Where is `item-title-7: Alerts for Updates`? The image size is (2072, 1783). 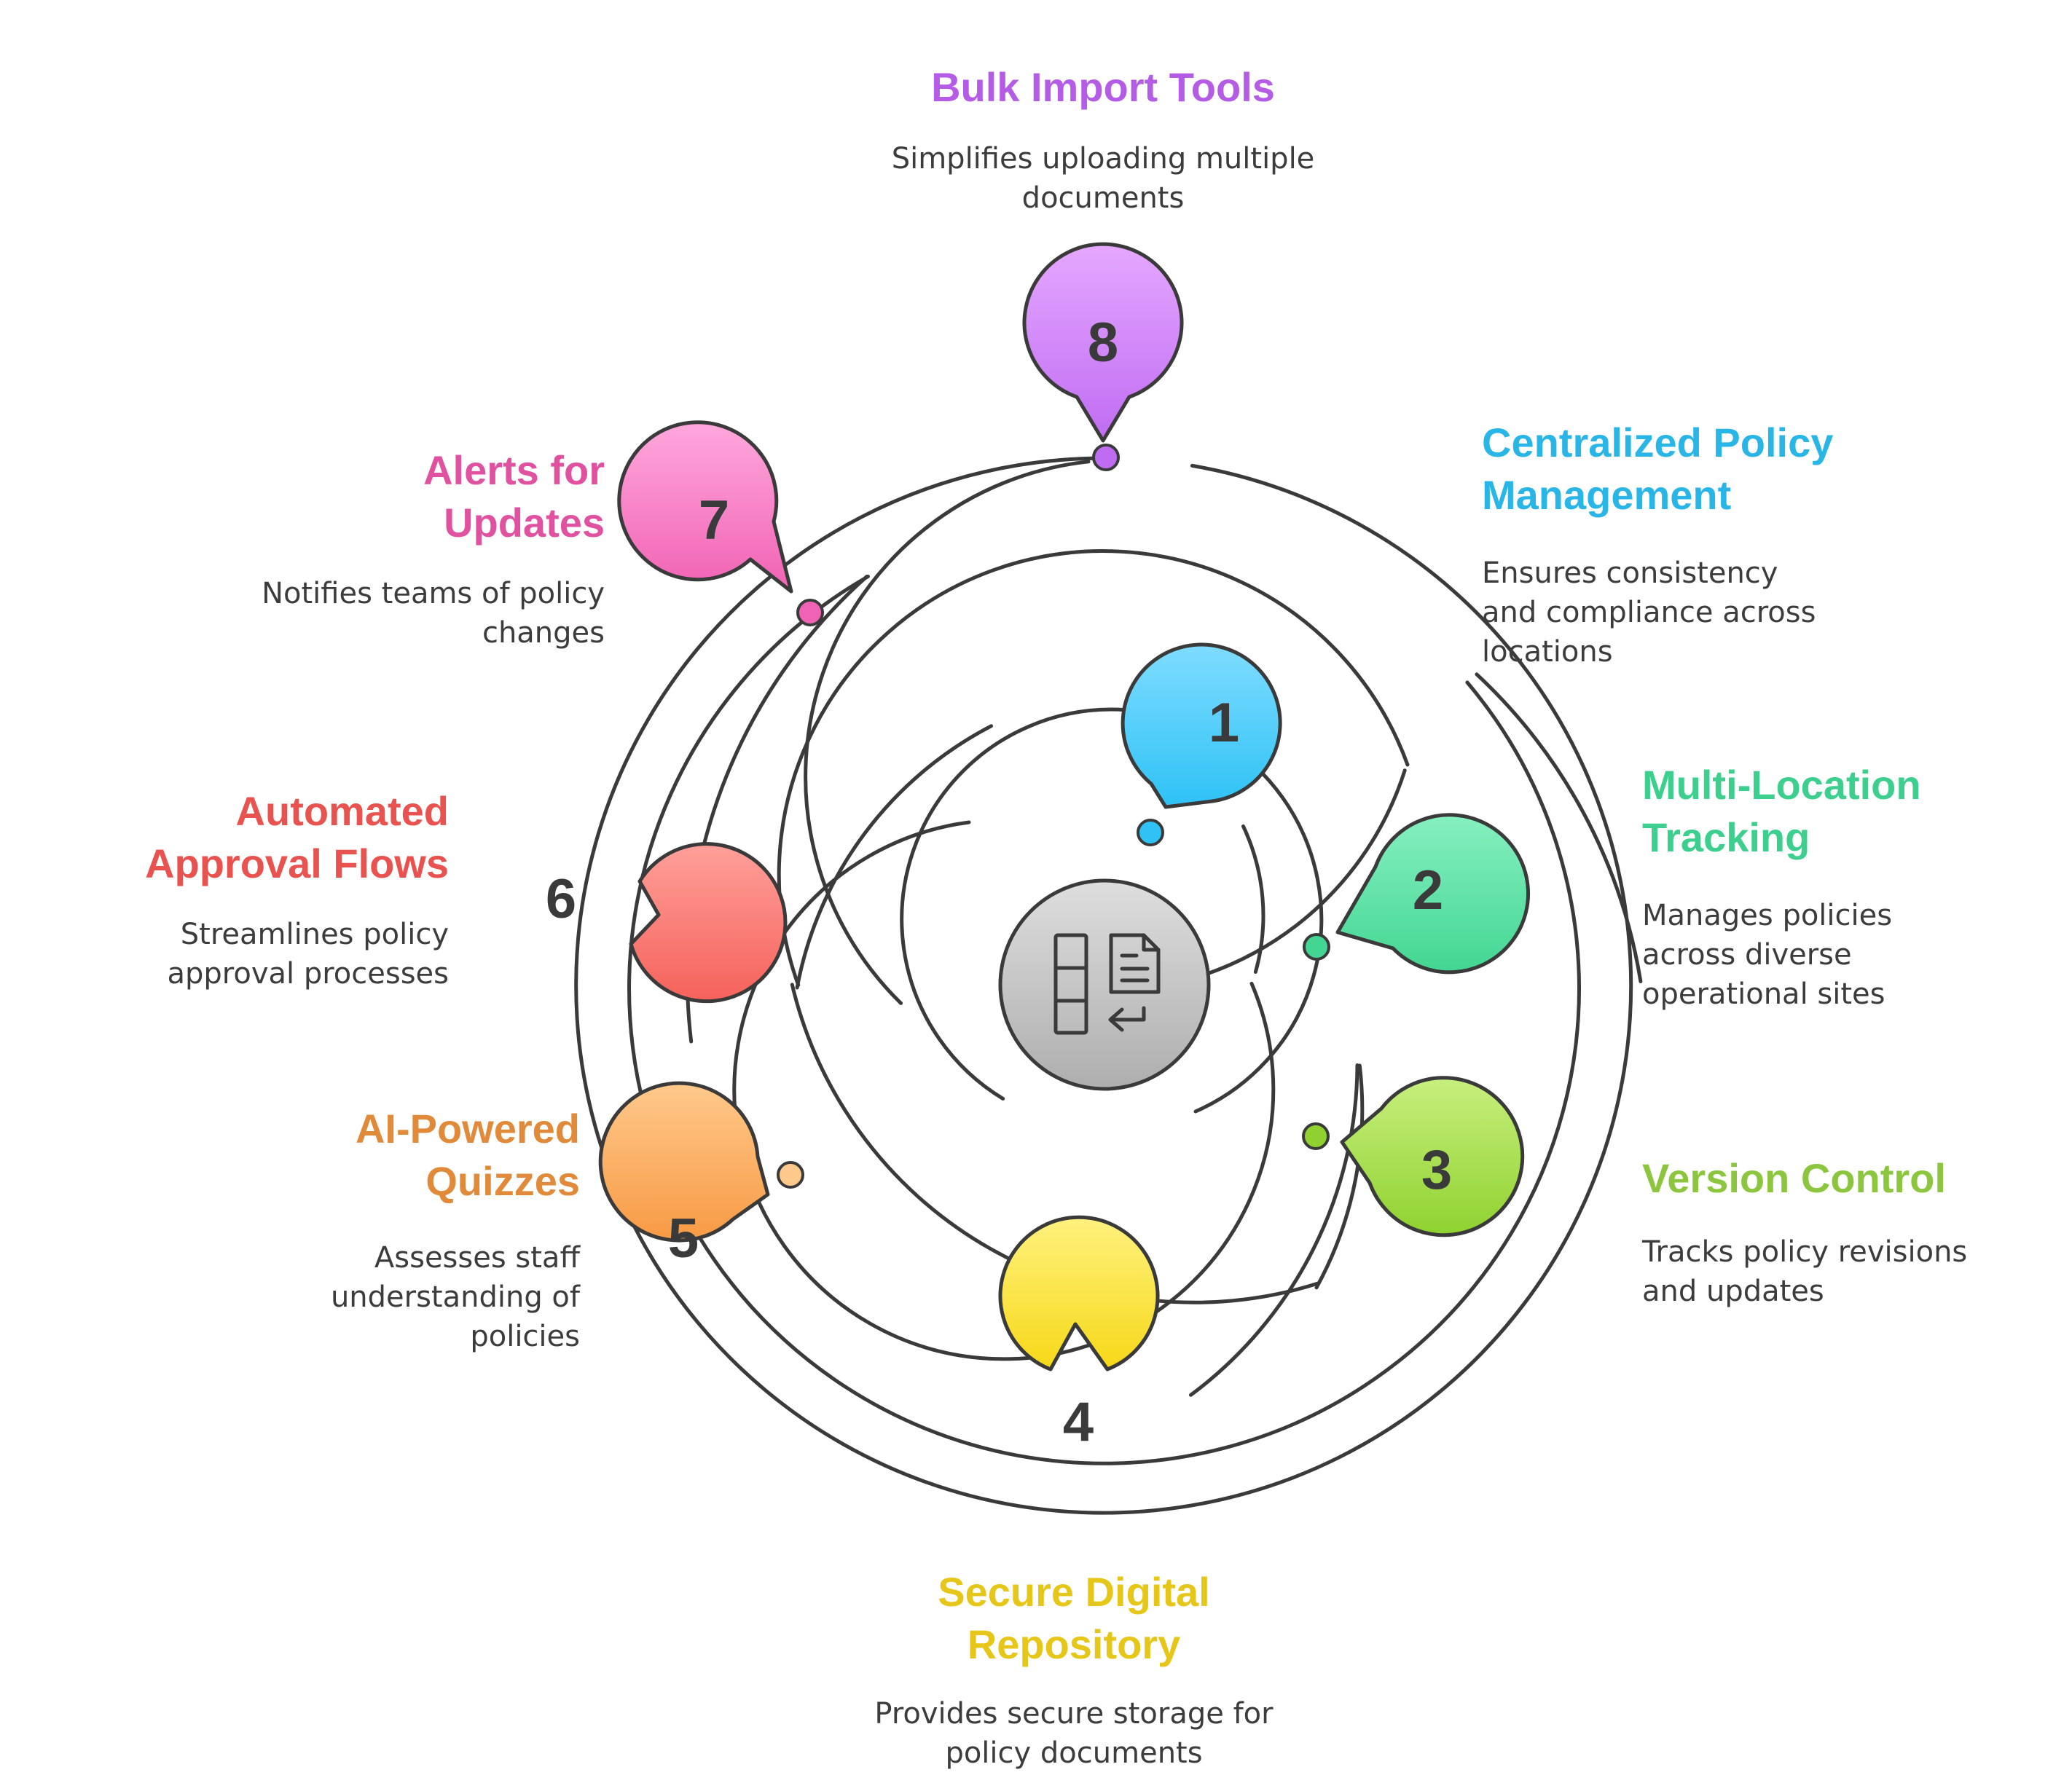 item-title-7: Alerts for Updates is located at coordinates (514, 496).